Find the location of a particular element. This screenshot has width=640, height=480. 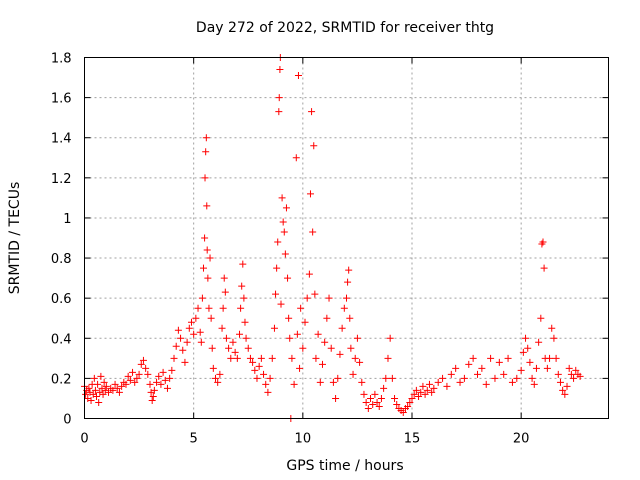

y-axis-title: SRMTID / TECUs is located at coordinates (15, 238).